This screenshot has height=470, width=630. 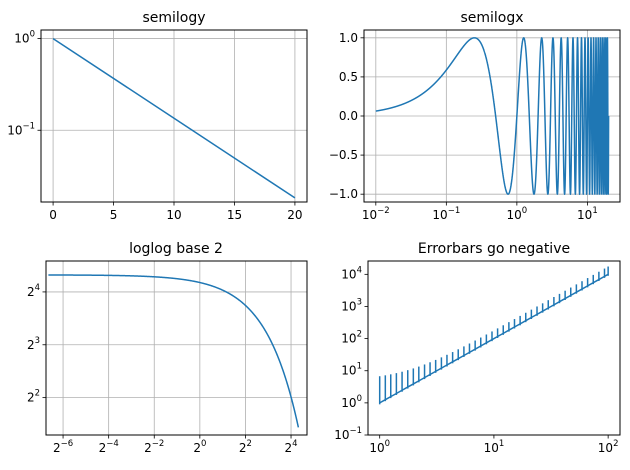 I want to click on x-tick-label: 5, so click(x=114, y=215).